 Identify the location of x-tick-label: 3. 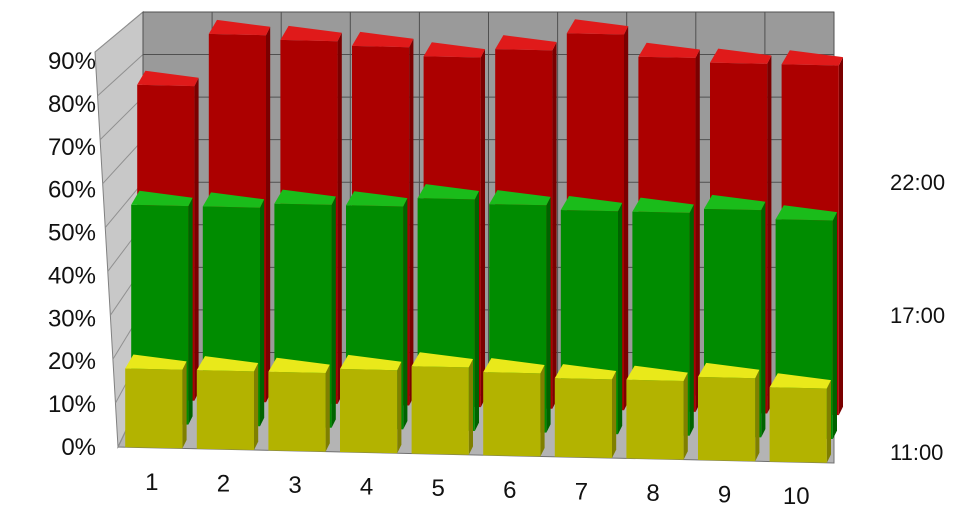
(294, 485).